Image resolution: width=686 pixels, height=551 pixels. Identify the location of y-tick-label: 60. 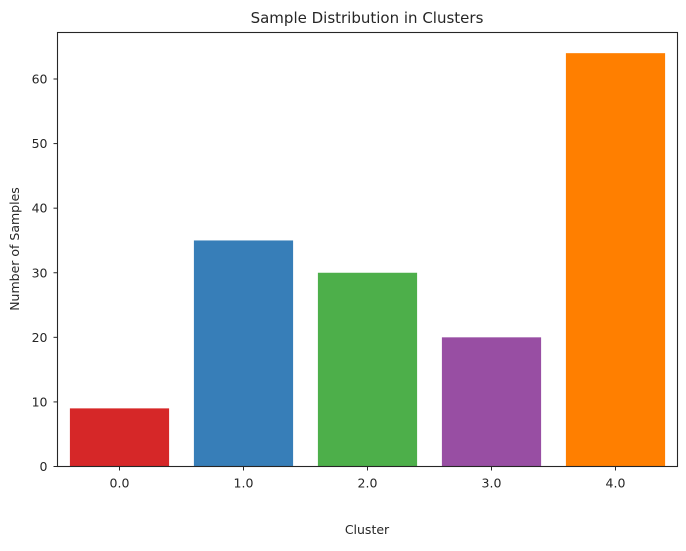
(40, 79).